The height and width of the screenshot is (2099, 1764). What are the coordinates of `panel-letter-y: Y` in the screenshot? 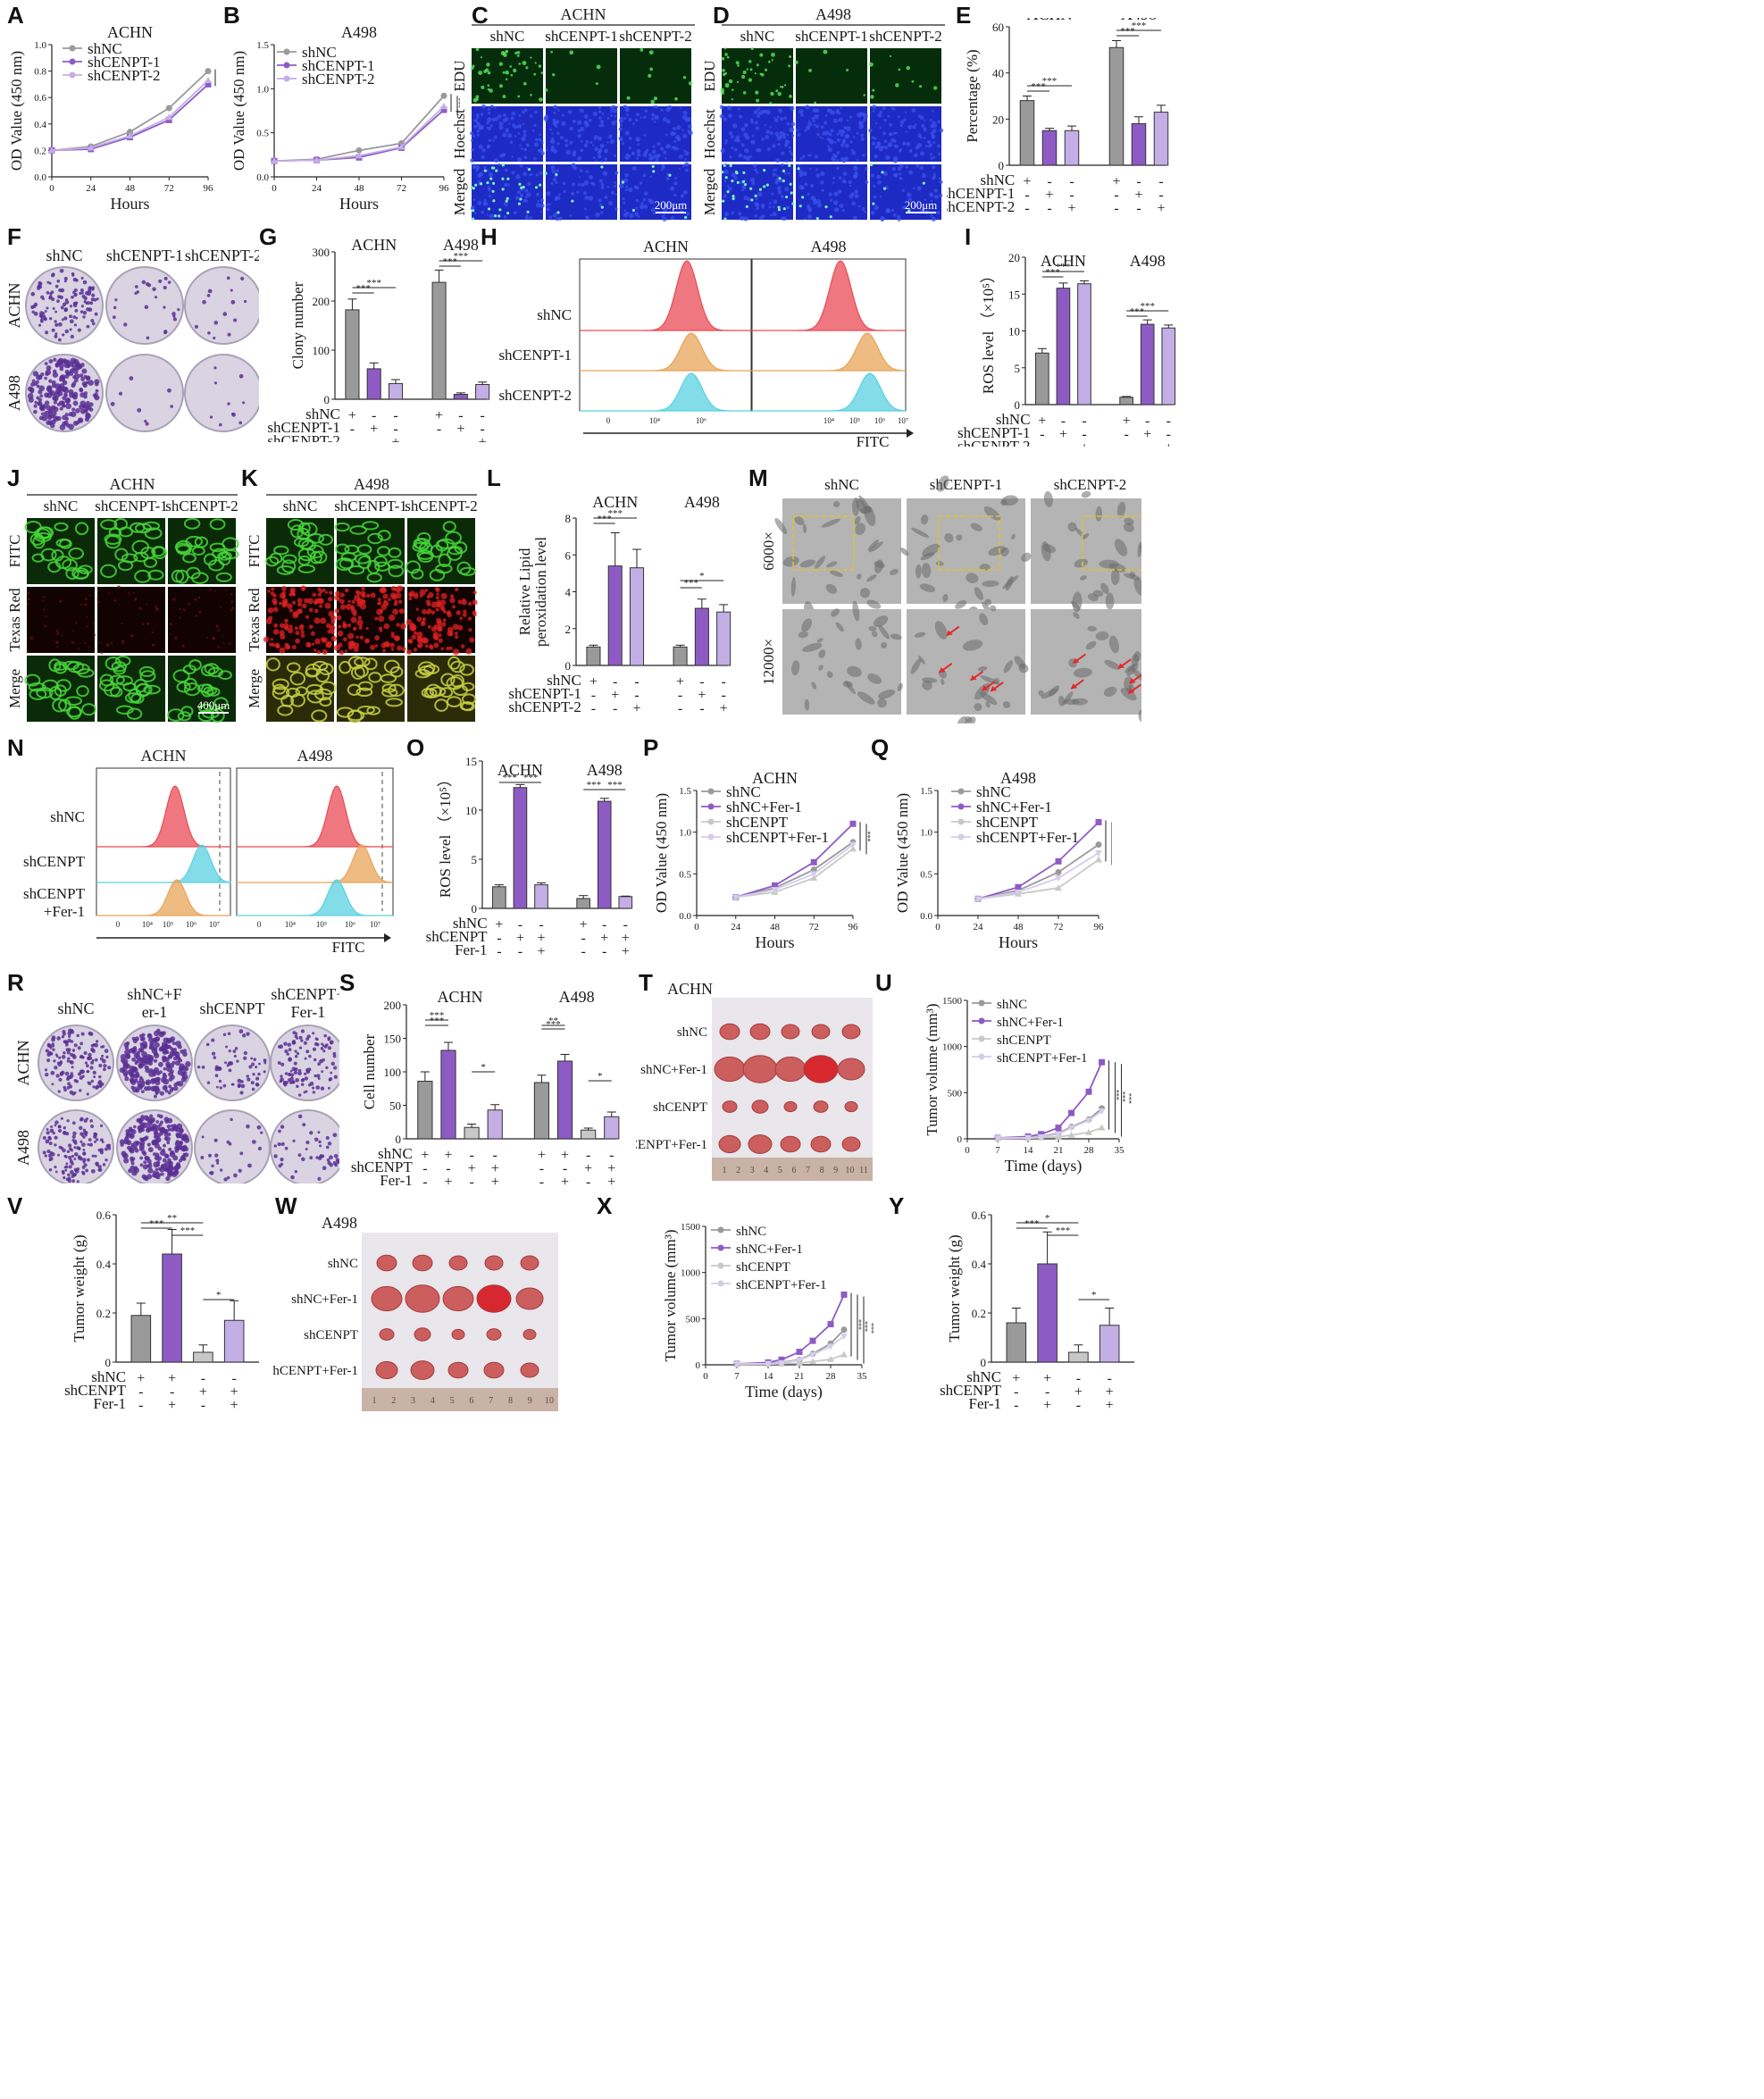 It's located at (897, 1205).